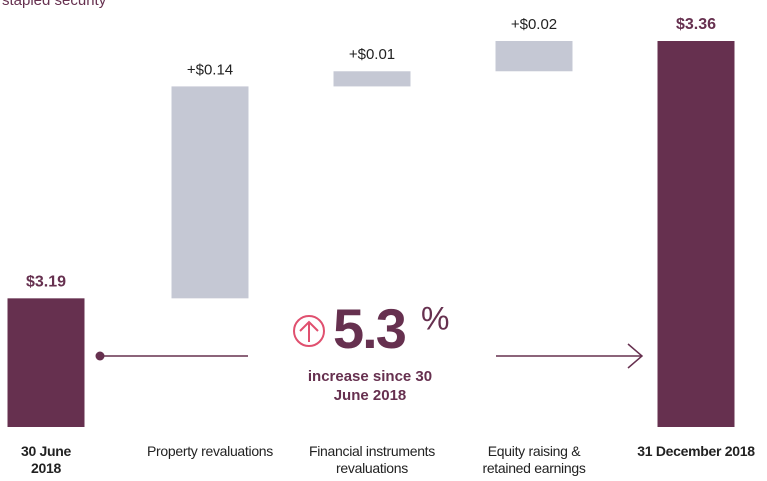  What do you see at coordinates (210, 69) in the screenshot?
I see `value-label: +$0.14` at bounding box center [210, 69].